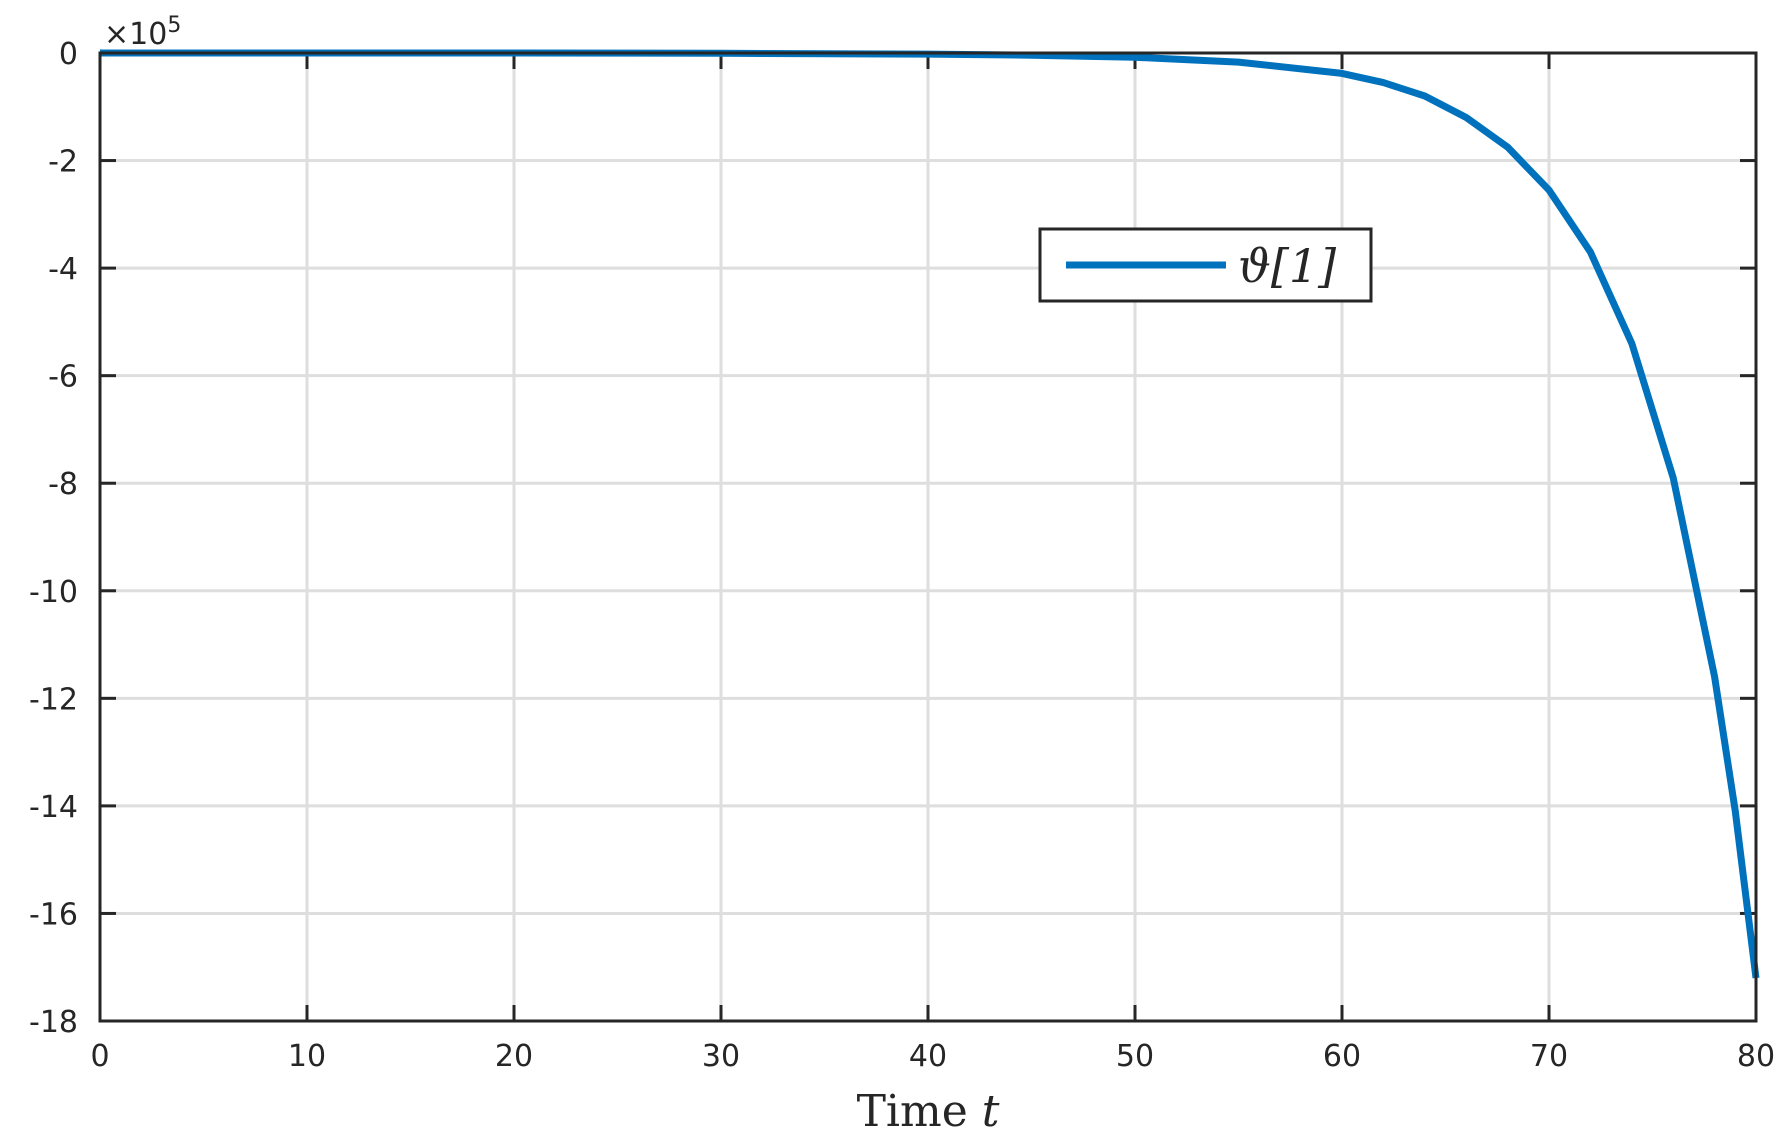 This screenshot has height=1140, width=1790. I want to click on y-tick-label: -6, so click(63, 377).